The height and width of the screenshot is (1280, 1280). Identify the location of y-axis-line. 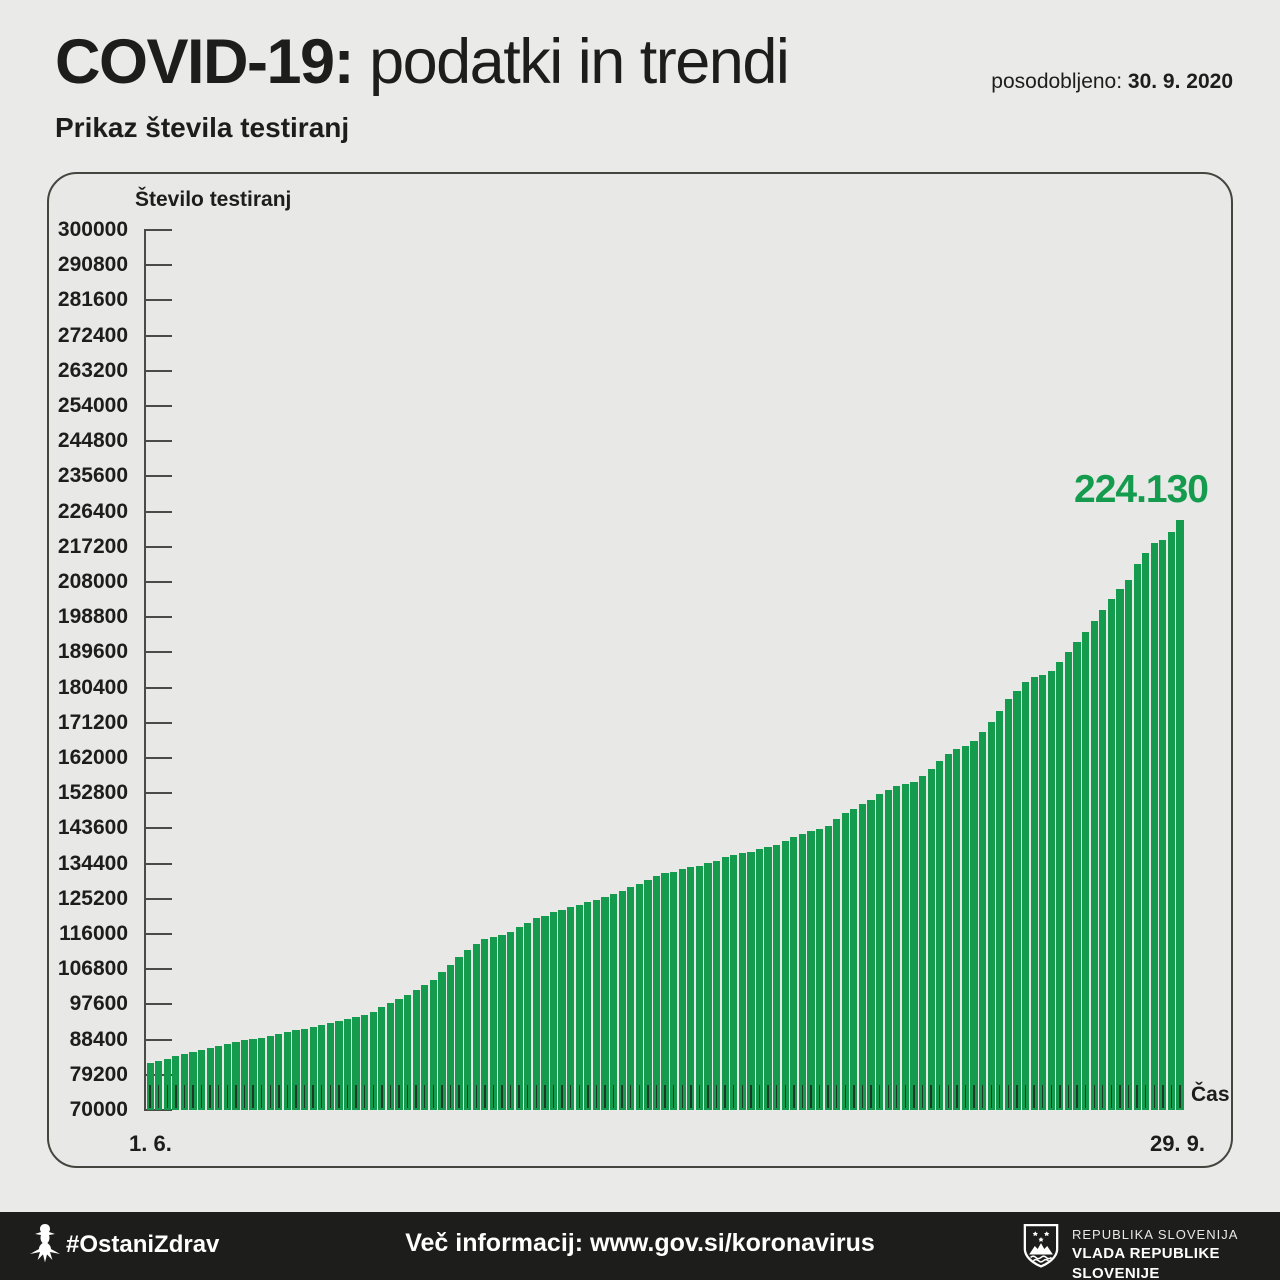
(145, 670).